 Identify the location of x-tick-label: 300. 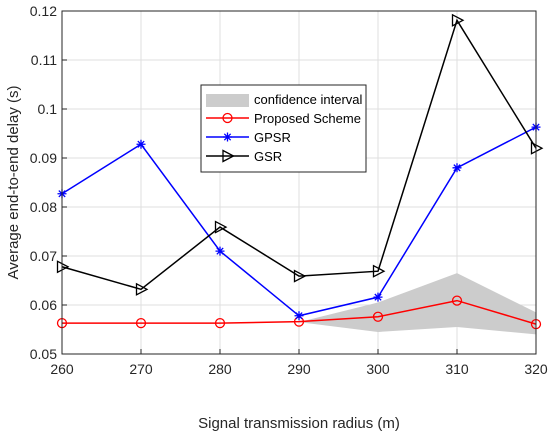
(378, 369).